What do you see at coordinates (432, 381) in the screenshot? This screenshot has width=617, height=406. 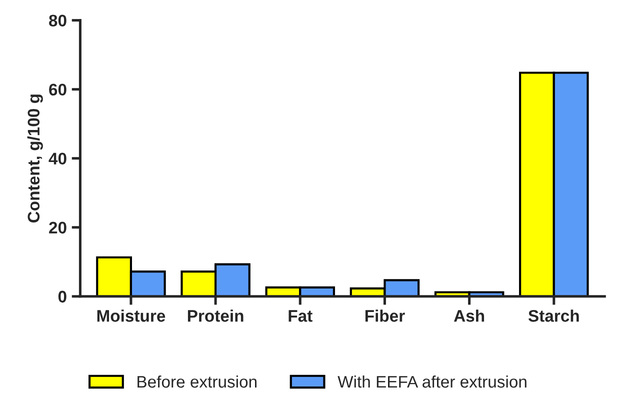 I see `legend-label: With EEFA after extrusion` at bounding box center [432, 381].